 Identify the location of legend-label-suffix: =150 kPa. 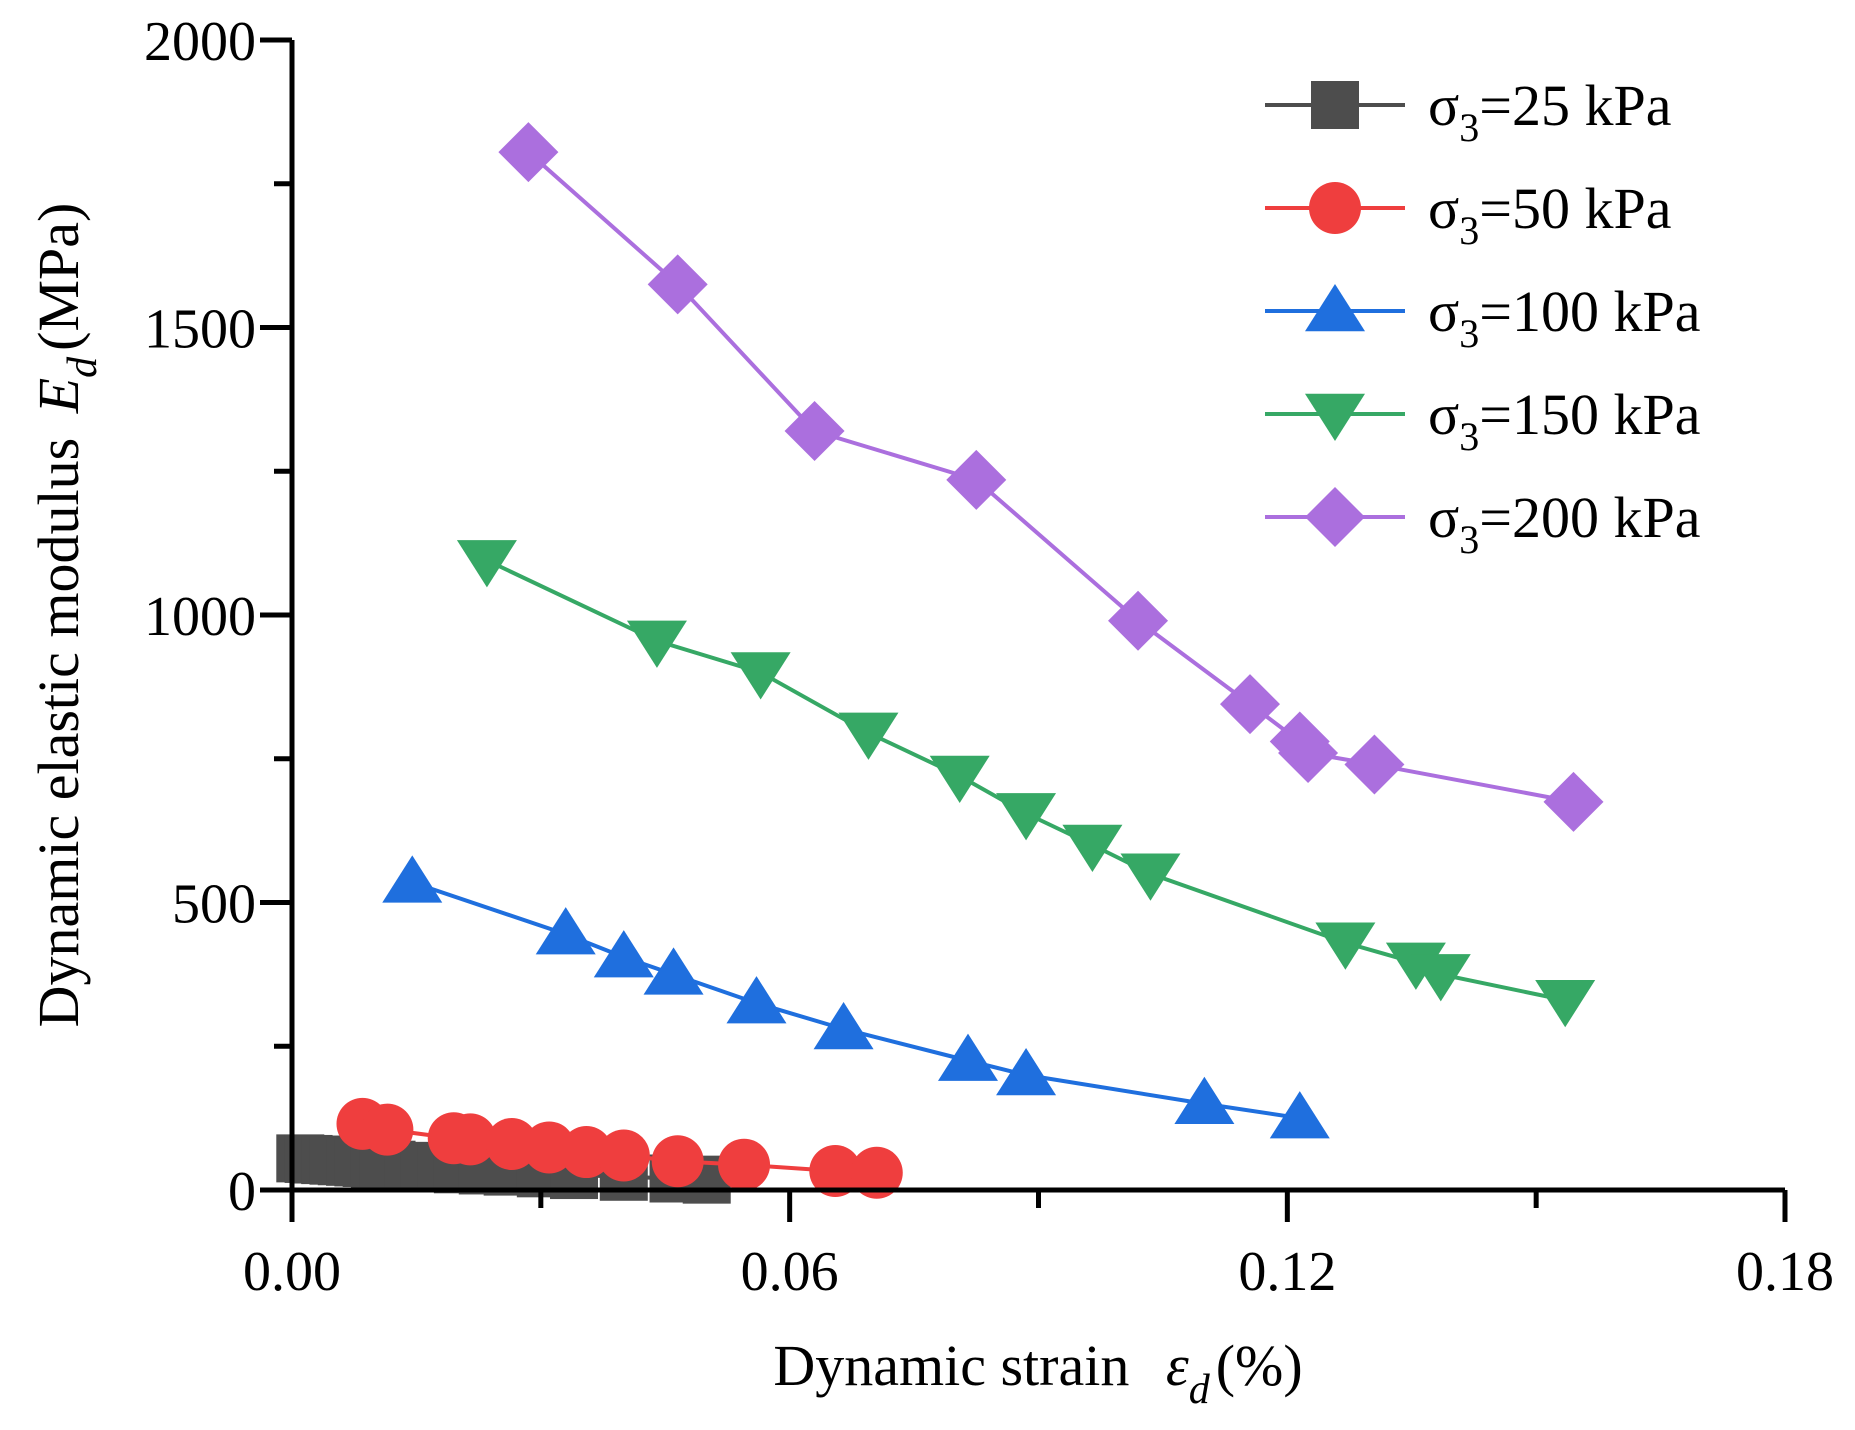
(1589, 414).